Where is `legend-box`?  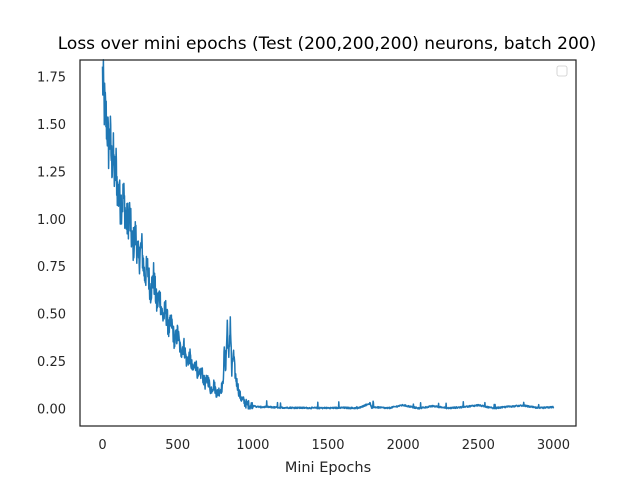
legend-box is located at coordinates (562, 71).